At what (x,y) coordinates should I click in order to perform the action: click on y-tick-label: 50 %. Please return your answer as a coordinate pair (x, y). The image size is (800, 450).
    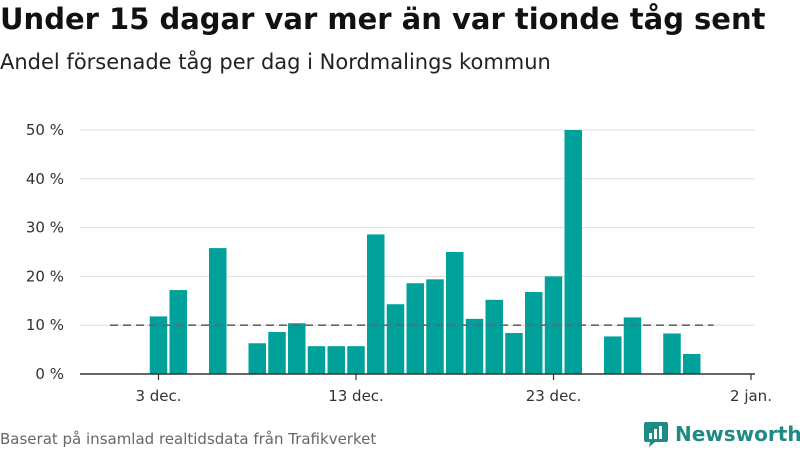
    Looking at the image, I should click on (45, 130).